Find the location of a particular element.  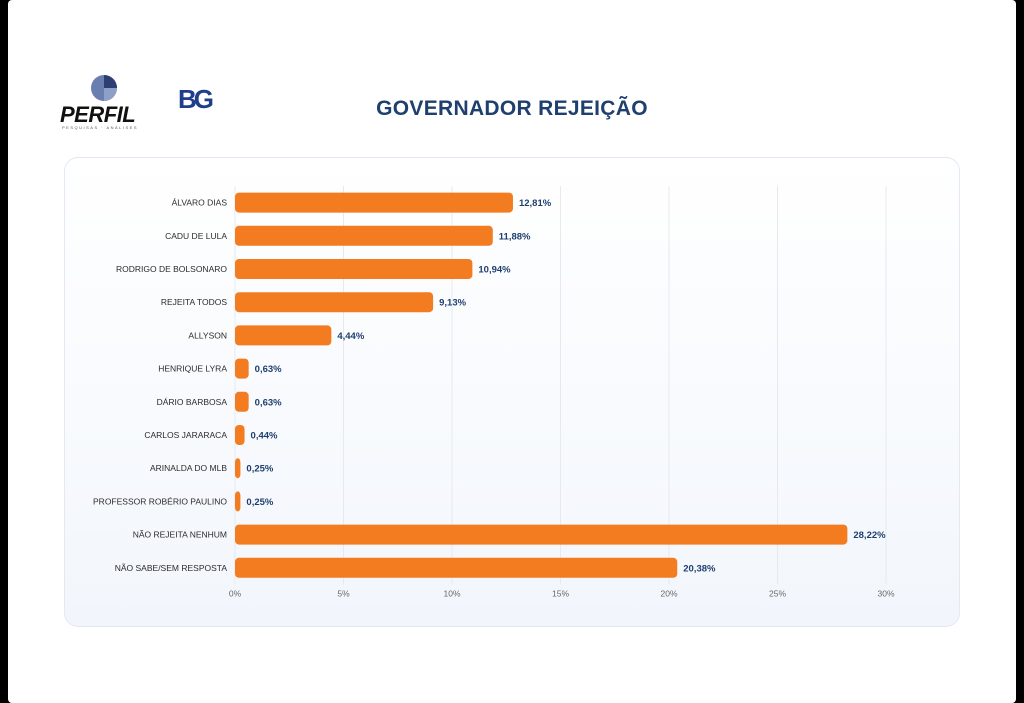

category-label: CADU DE LULA is located at coordinates (196, 236).